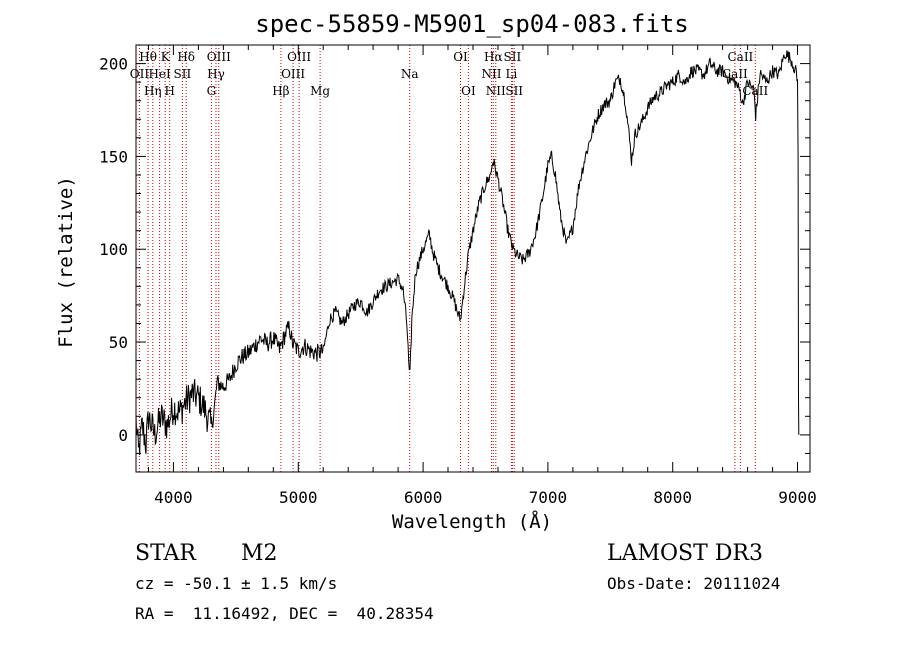 This screenshot has width=900, height=649. I want to click on spectral-line-label: Hβ, so click(280, 91).